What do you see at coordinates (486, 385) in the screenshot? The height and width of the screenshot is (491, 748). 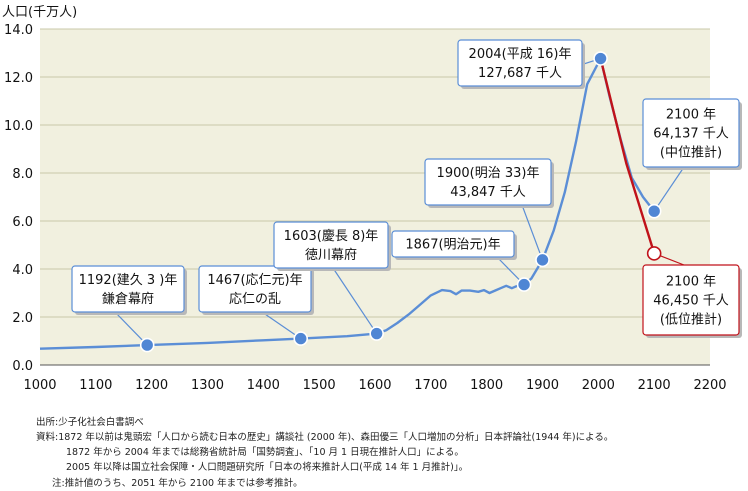 I see `x-tick-label-8: 1800` at bounding box center [486, 385].